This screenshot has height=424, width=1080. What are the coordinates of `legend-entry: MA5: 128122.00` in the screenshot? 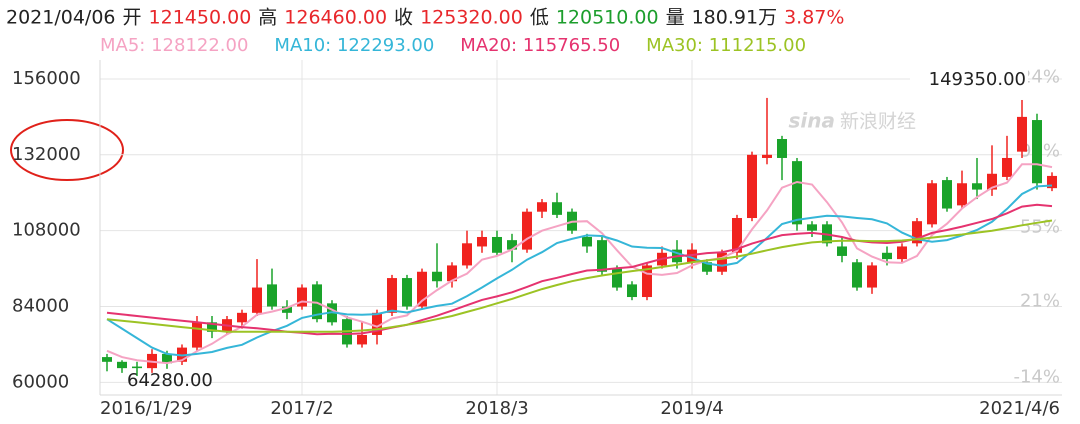 It's located at (174, 45).